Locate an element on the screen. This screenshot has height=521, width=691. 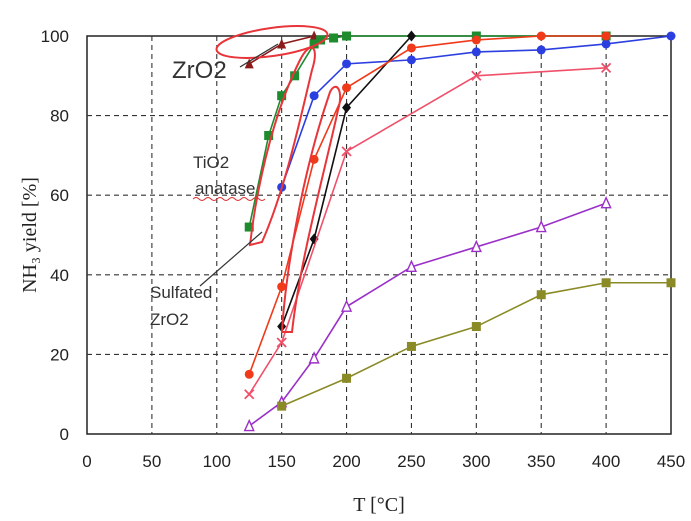
annotation-highlights is located at coordinates (278, 179).